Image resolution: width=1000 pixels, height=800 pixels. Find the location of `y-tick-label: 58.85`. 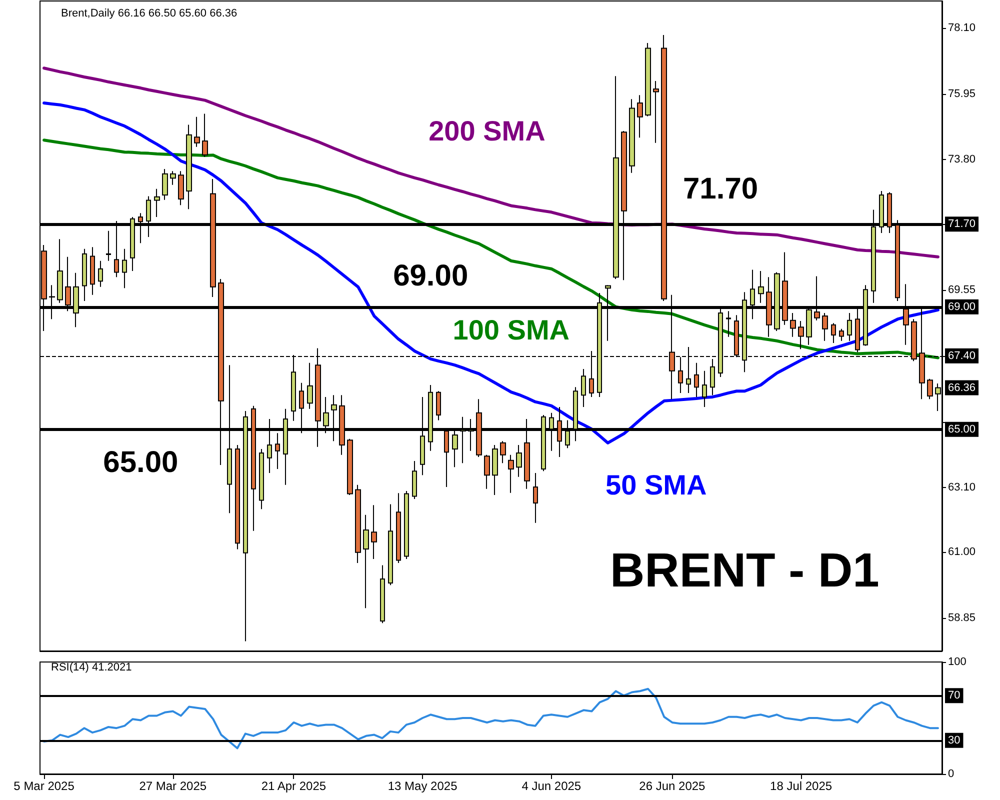

y-tick-label: 58.85 is located at coordinates (962, 618).